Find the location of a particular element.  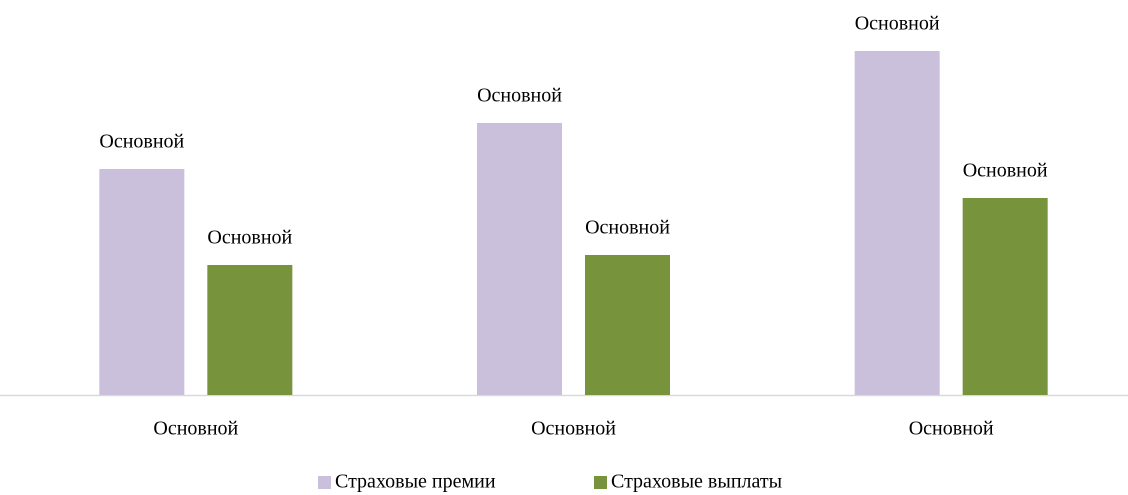

legend-label: Страховые премии is located at coordinates (415, 482).